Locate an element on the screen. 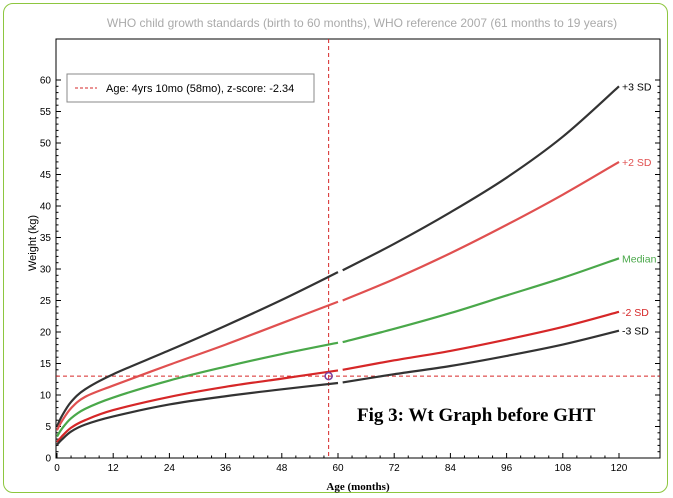 This screenshot has height=498, width=673. y-tick-label: 20 is located at coordinates (46, 333).